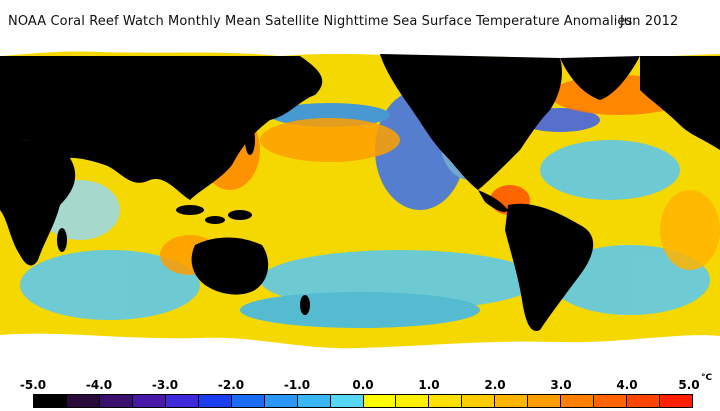  I want to click on legend-label: 2.0, so click(495, 385).